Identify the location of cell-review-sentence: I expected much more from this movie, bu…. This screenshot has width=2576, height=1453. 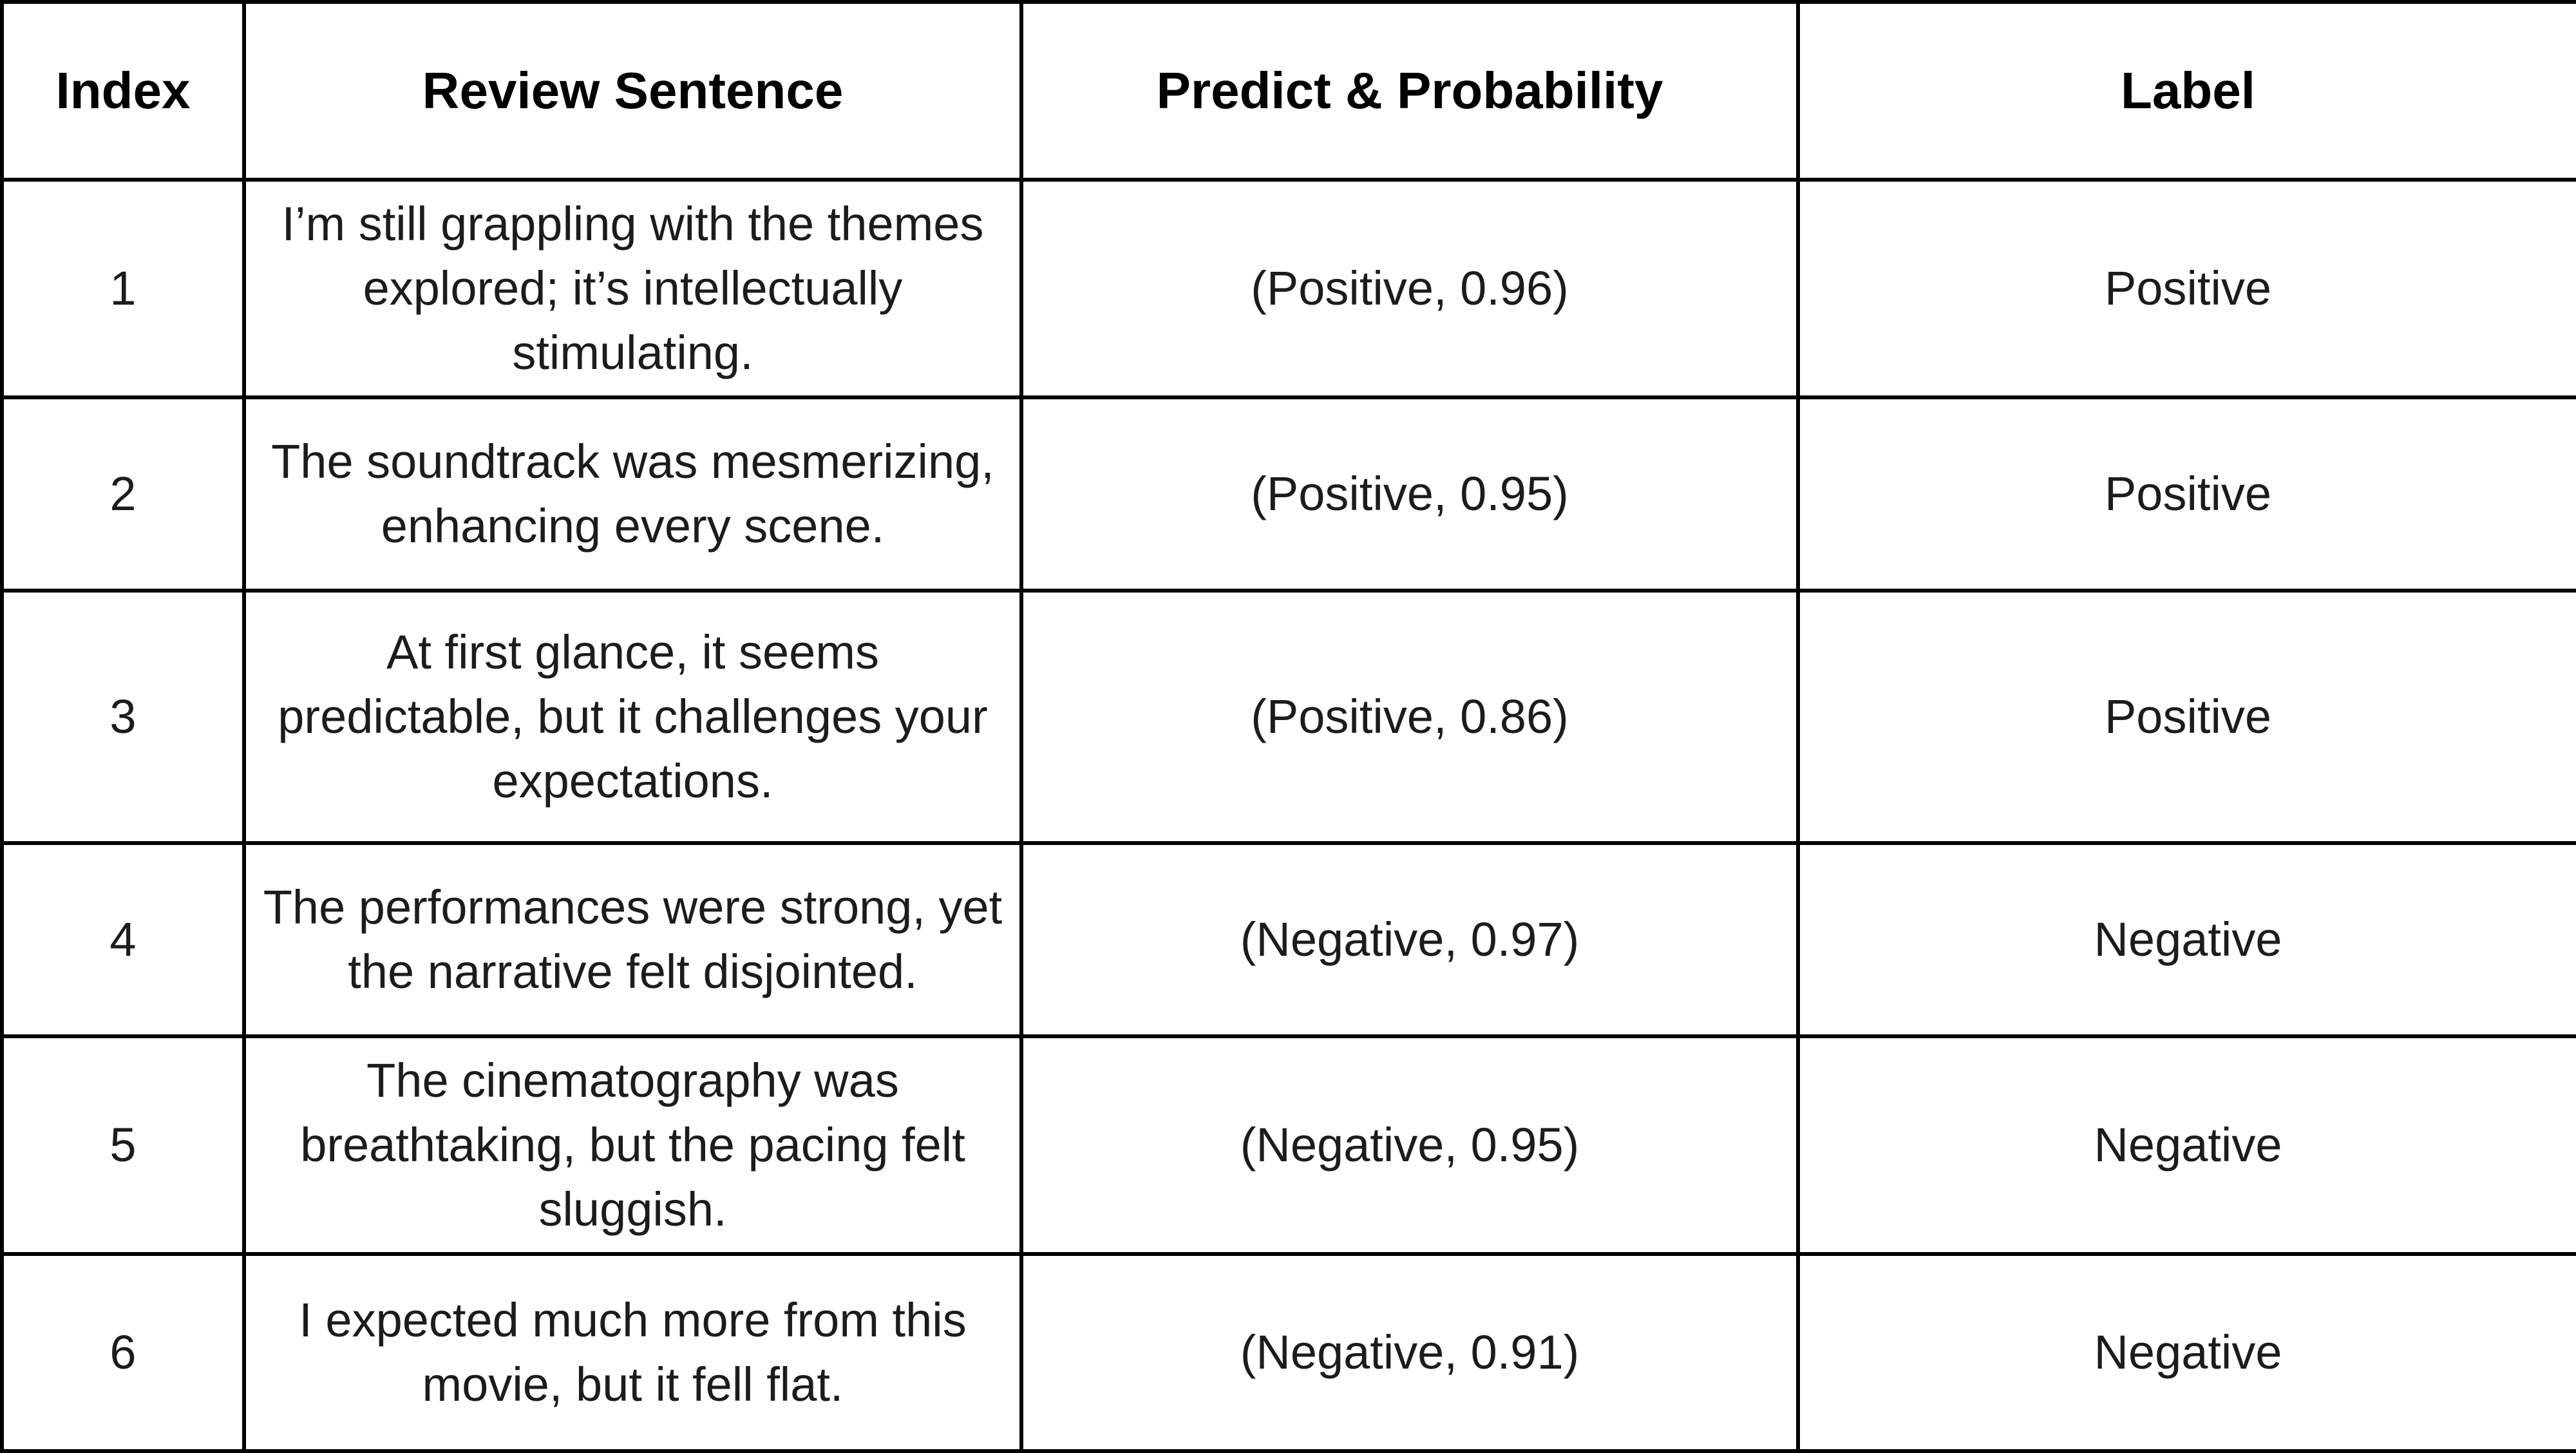
(633, 1352).